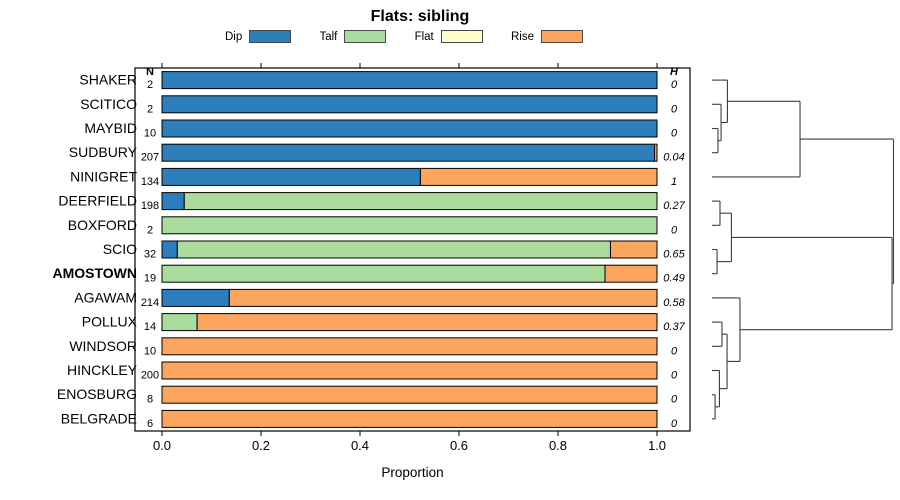 This screenshot has width=900, height=500. Describe the element at coordinates (459, 445) in the screenshot. I see `x-axis-tick-label: 0.6` at that location.